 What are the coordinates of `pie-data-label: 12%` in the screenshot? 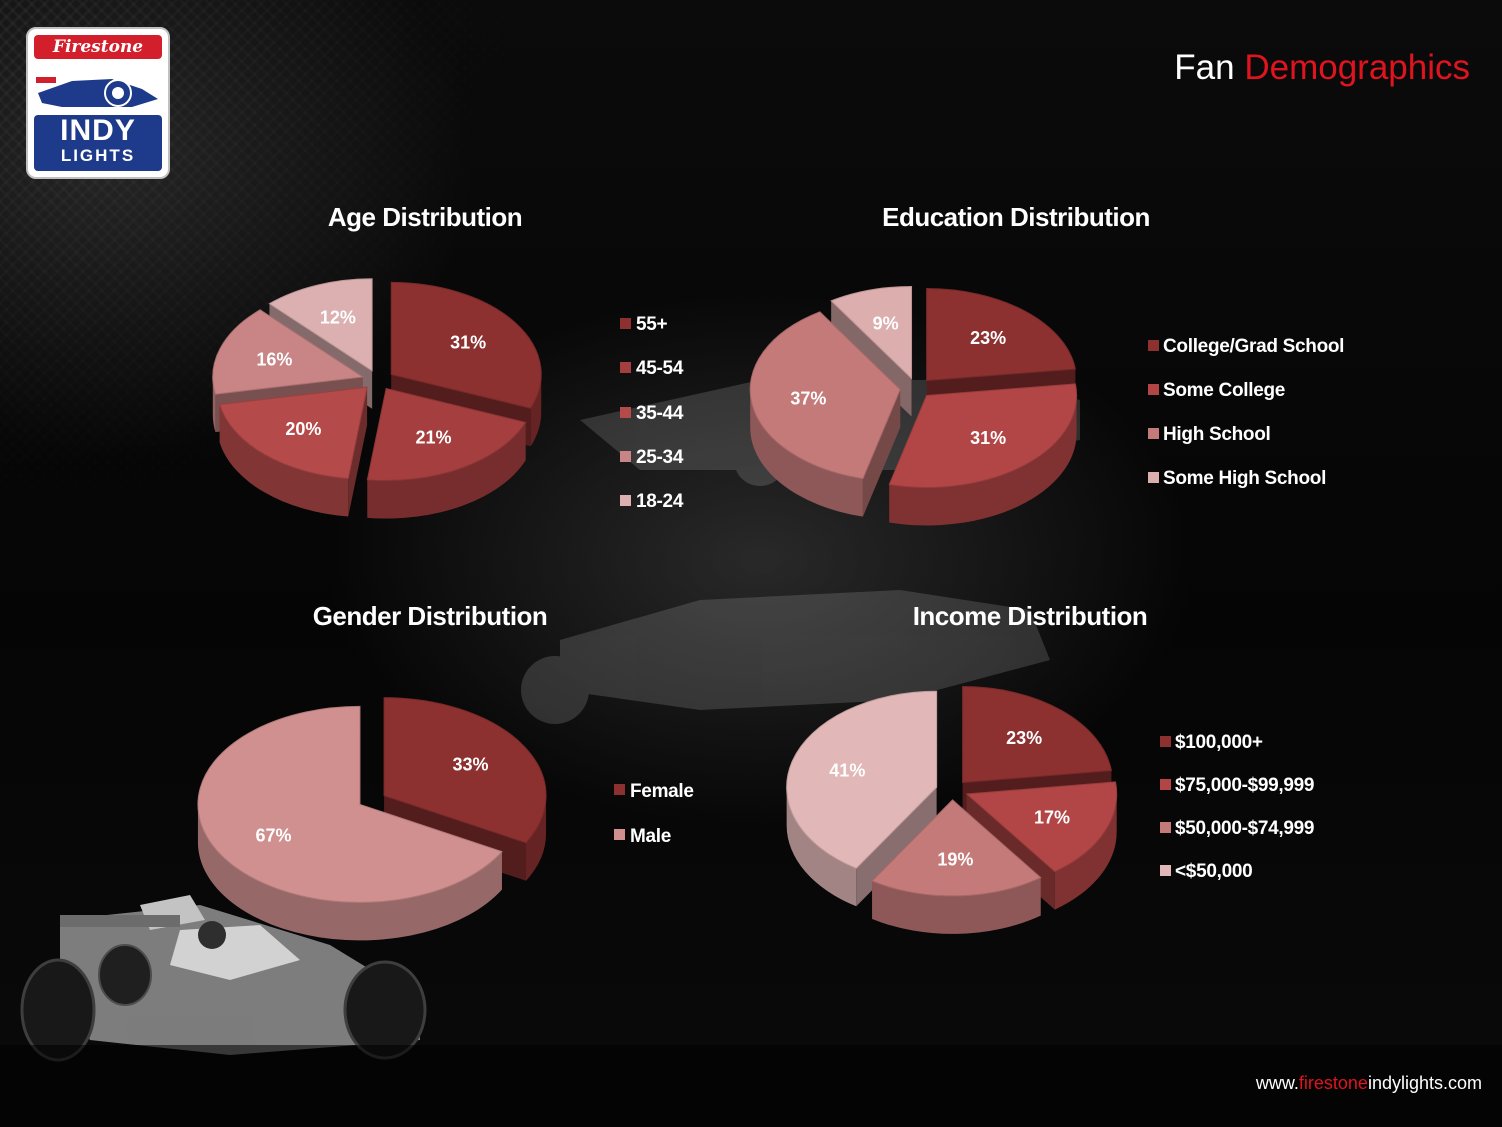 It's located at (338, 318).